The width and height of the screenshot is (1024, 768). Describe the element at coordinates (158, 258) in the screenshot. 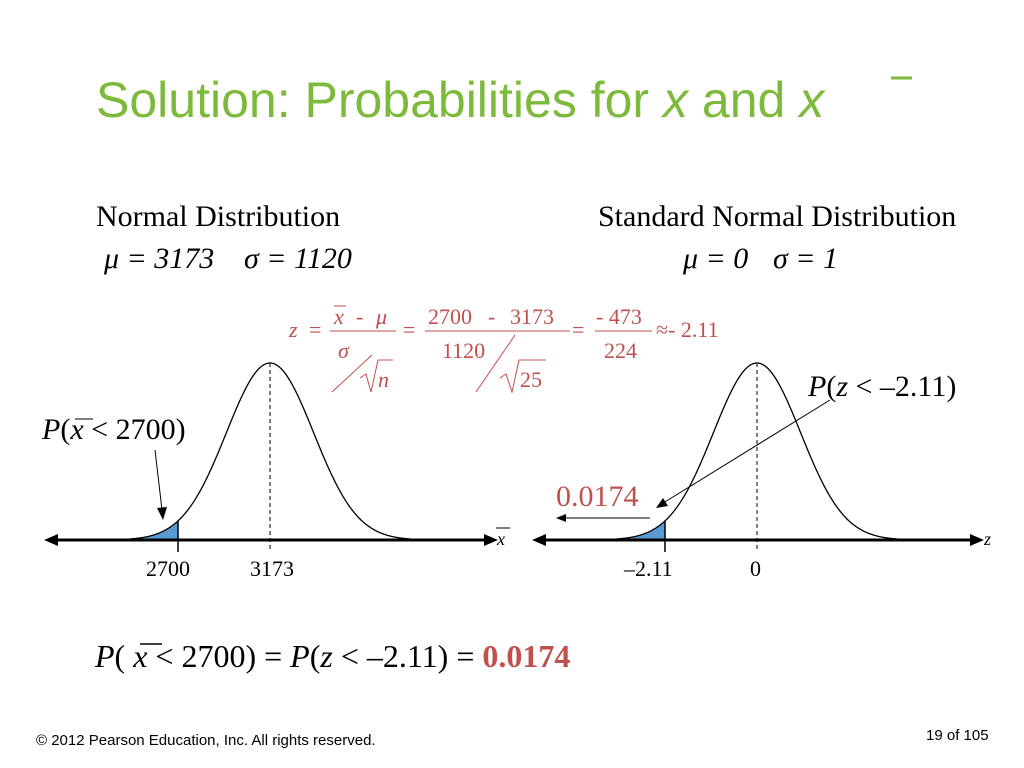

I see `param: μ = 3173` at that location.